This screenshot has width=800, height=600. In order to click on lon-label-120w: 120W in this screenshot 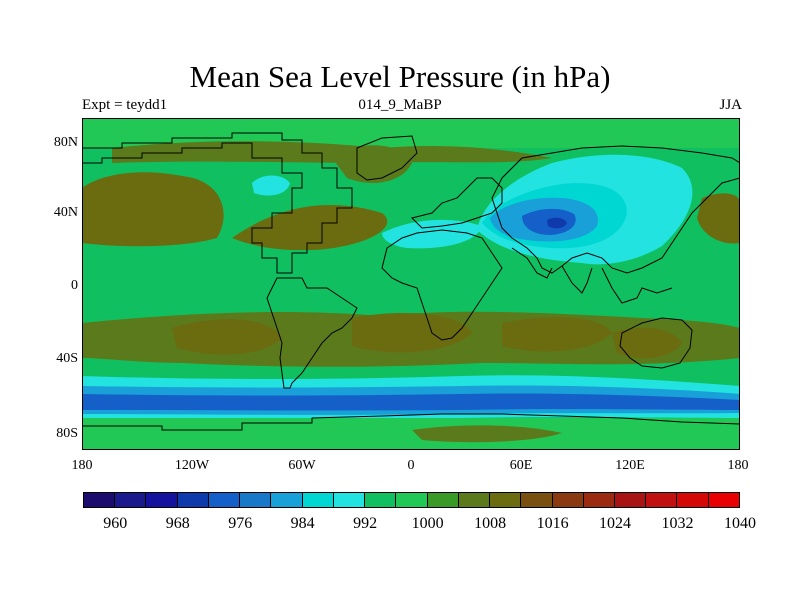, I will do `click(192, 465)`.